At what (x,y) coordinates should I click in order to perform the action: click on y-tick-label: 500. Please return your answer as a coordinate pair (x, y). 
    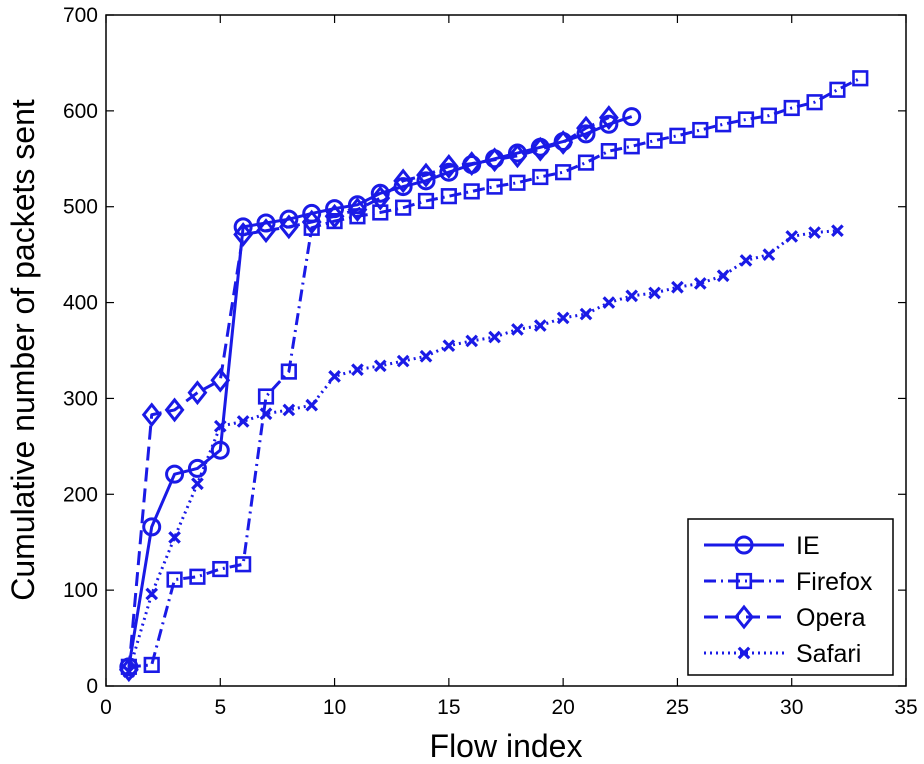
    Looking at the image, I should click on (80, 207).